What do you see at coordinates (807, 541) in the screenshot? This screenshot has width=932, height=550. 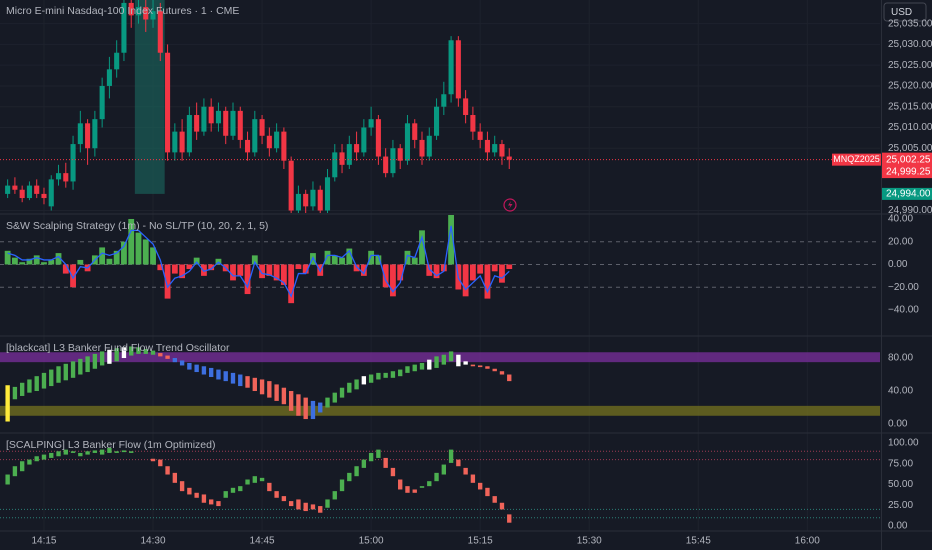 I see `x-tick-label: 16:00` at bounding box center [807, 541].